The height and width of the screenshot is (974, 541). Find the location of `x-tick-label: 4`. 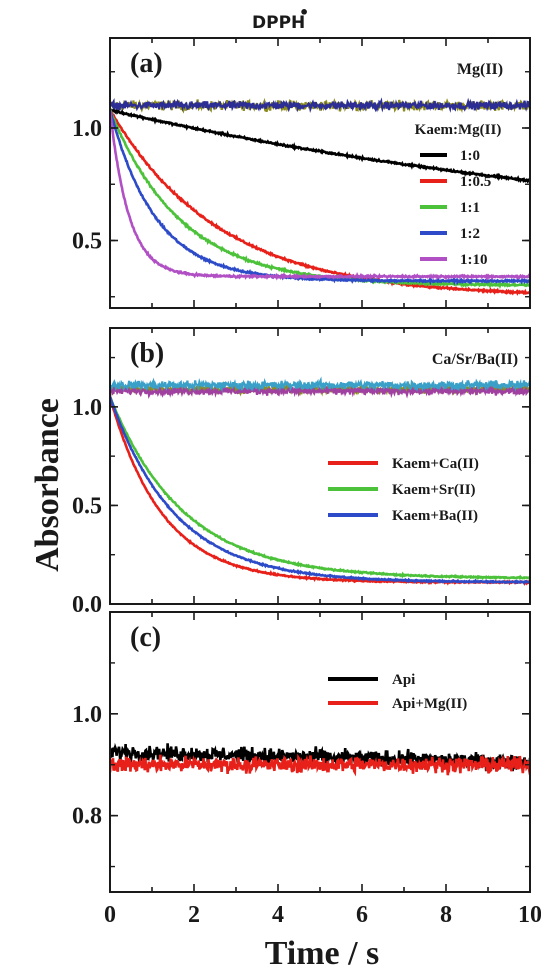

x-tick-label: 4 is located at coordinates (278, 915).